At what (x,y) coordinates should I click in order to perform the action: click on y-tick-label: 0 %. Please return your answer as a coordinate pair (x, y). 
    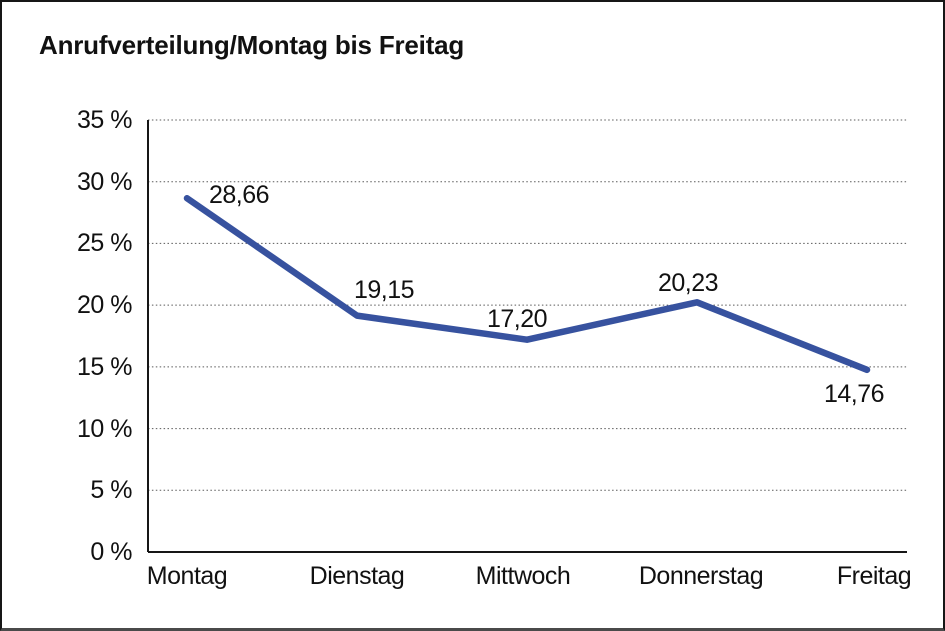
    Looking at the image, I should click on (111, 552).